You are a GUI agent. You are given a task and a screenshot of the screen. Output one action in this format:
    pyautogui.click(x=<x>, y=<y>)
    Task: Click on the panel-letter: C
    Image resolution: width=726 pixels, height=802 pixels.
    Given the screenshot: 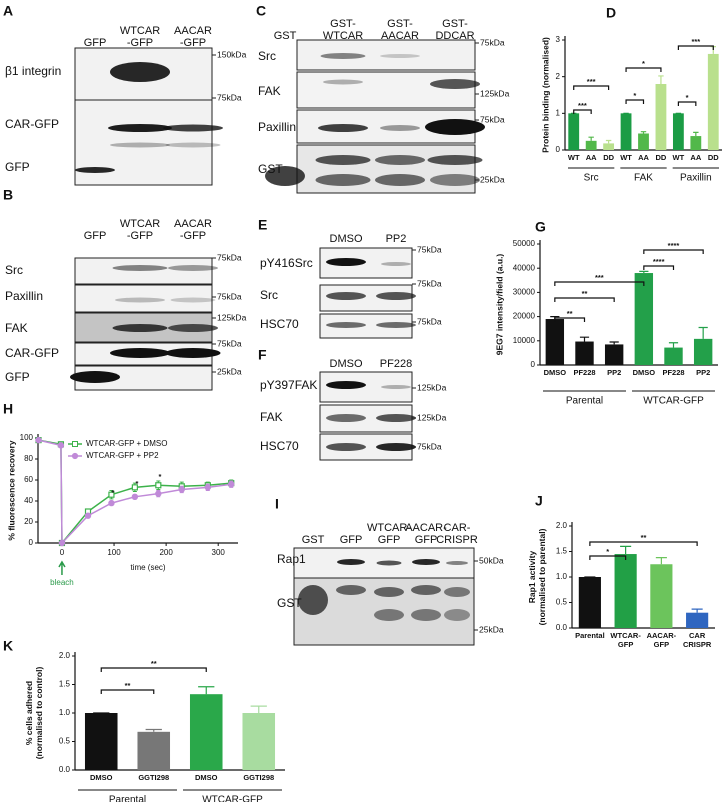 What is the action you would take?
    pyautogui.click(x=261, y=11)
    